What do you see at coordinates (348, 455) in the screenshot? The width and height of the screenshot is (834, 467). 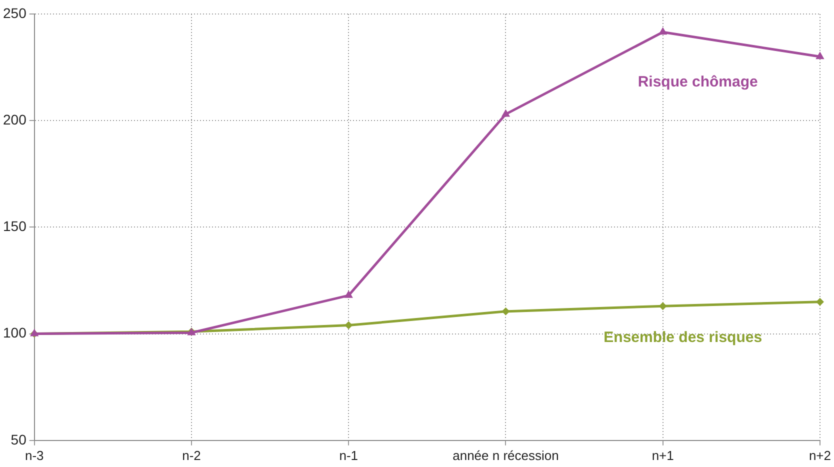 I see `x-tick-label: n-1` at bounding box center [348, 455].